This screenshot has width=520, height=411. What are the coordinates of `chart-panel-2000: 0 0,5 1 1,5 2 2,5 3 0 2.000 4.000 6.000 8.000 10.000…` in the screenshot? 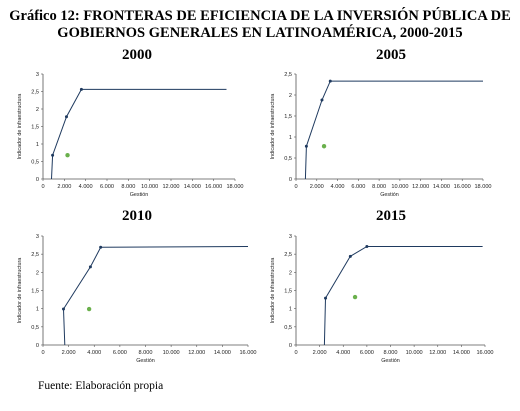 It's located at (130, 135).